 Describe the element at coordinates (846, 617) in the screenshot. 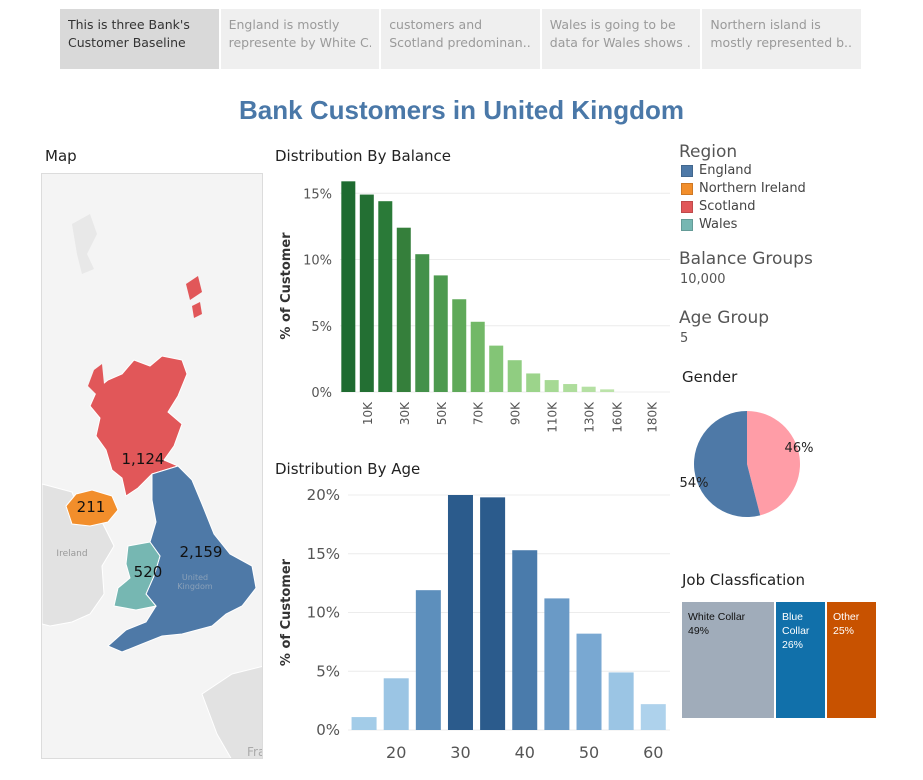

I see `treemap-label: Other` at that location.